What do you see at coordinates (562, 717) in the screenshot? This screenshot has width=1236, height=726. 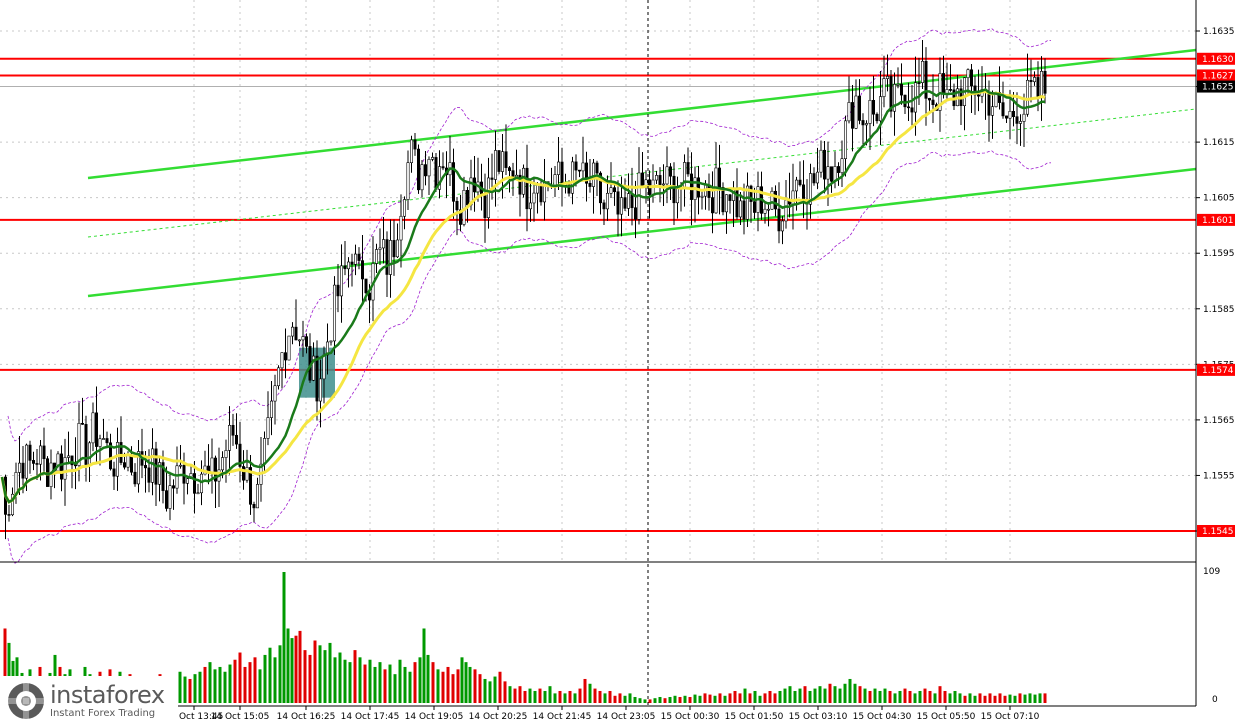 I see `time-tick-label: 14 Oct 21:45` at bounding box center [562, 717].